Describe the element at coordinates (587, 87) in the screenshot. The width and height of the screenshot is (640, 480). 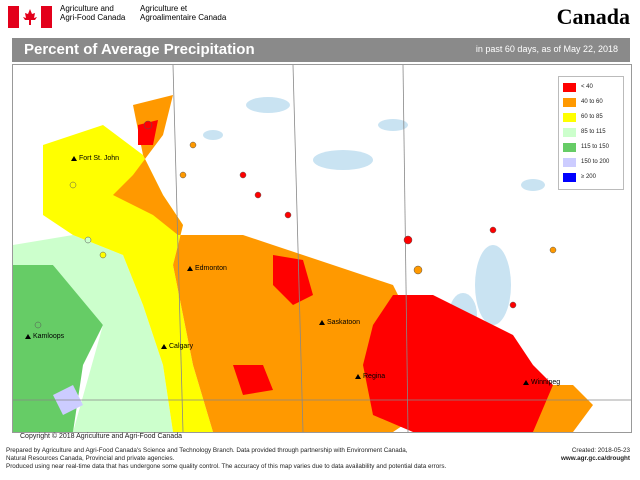
I see `legend-label: < 40` at that location.